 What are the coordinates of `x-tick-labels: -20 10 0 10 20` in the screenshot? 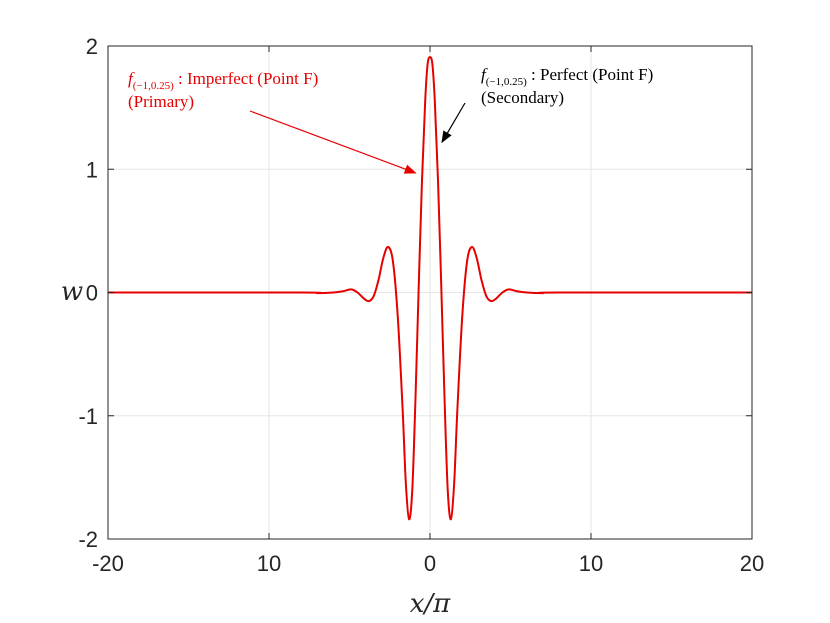 It's located at (428, 563).